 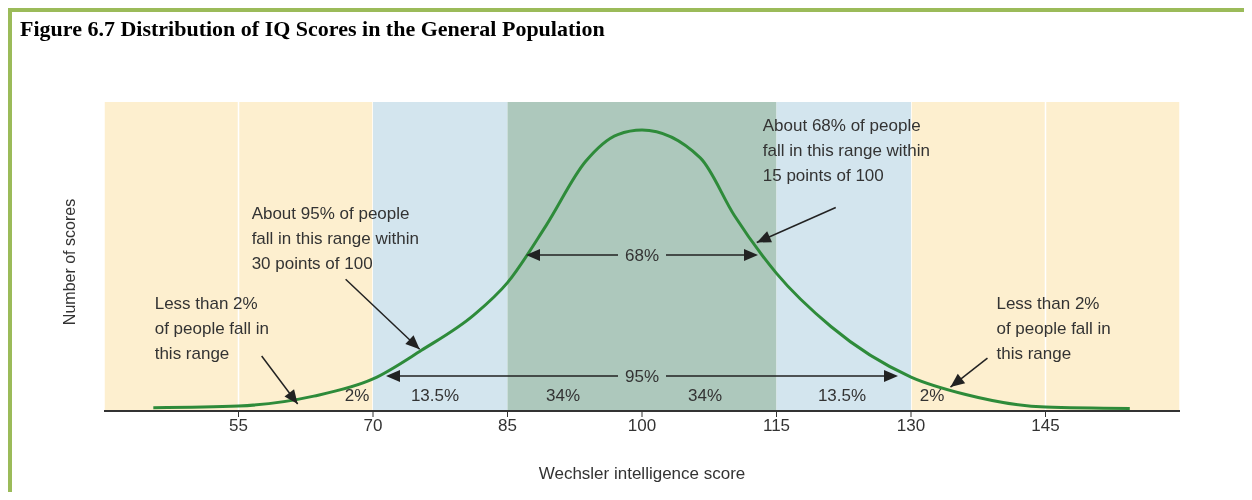 What do you see at coordinates (642, 473) in the screenshot?
I see `x-axis-title: Wechsler intelligence score` at bounding box center [642, 473].